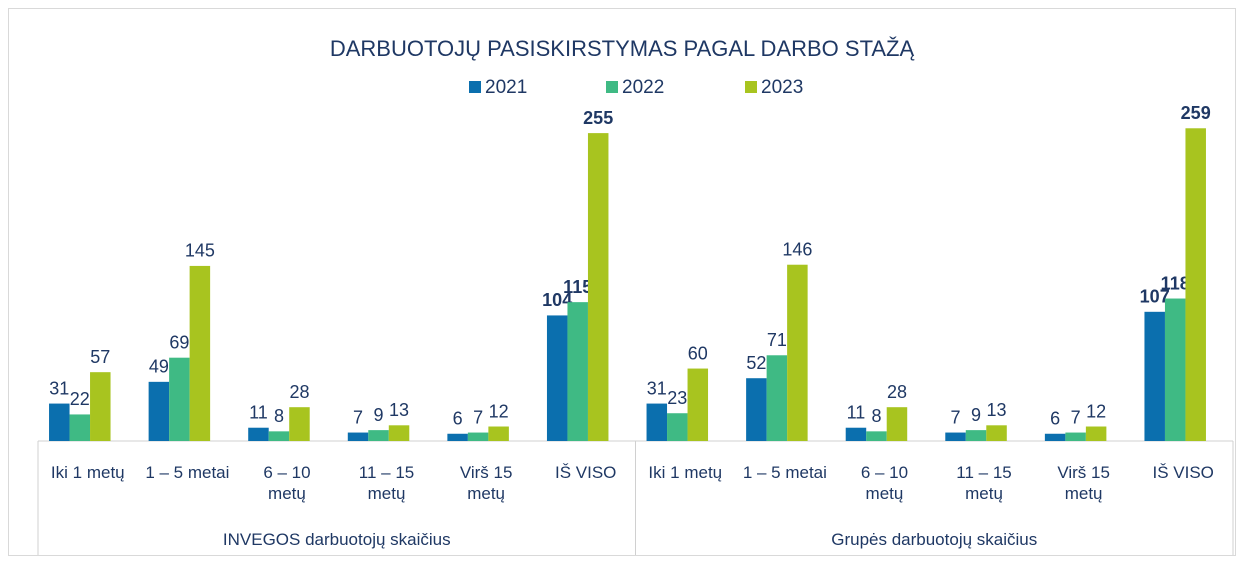 The width and height of the screenshot is (1244, 570). Describe the element at coordinates (797, 249) in the screenshot. I see `data-label: 146` at that location.